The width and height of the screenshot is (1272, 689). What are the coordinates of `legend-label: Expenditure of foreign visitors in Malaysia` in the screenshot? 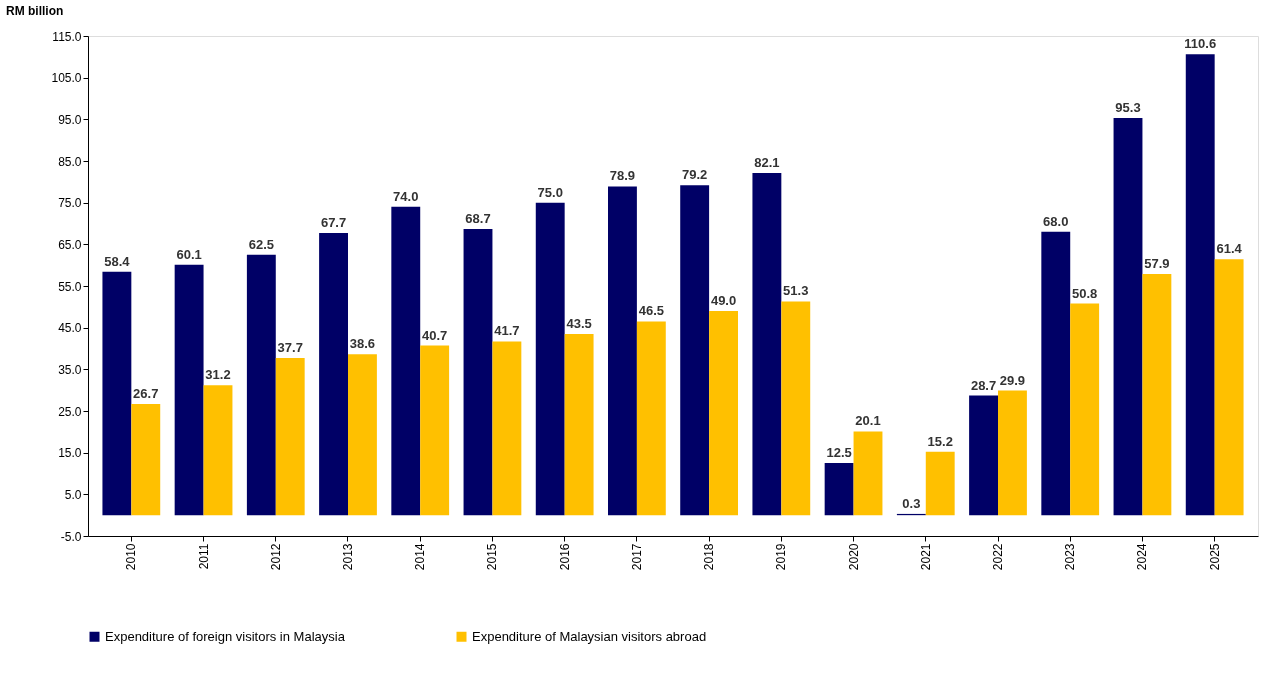 It's located at (225, 636).